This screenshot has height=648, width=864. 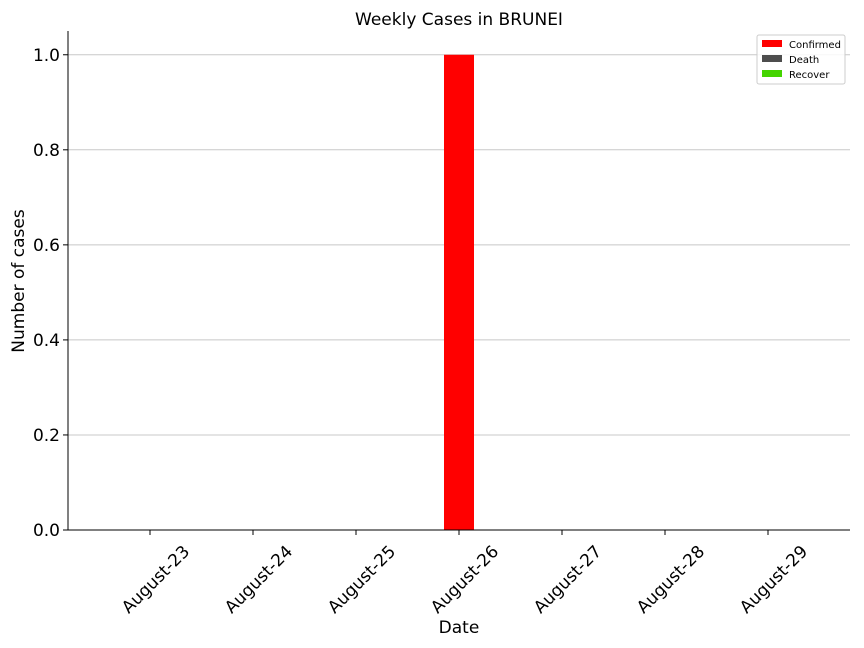 What do you see at coordinates (459, 628) in the screenshot?
I see `x-axis-label: Date` at bounding box center [459, 628].